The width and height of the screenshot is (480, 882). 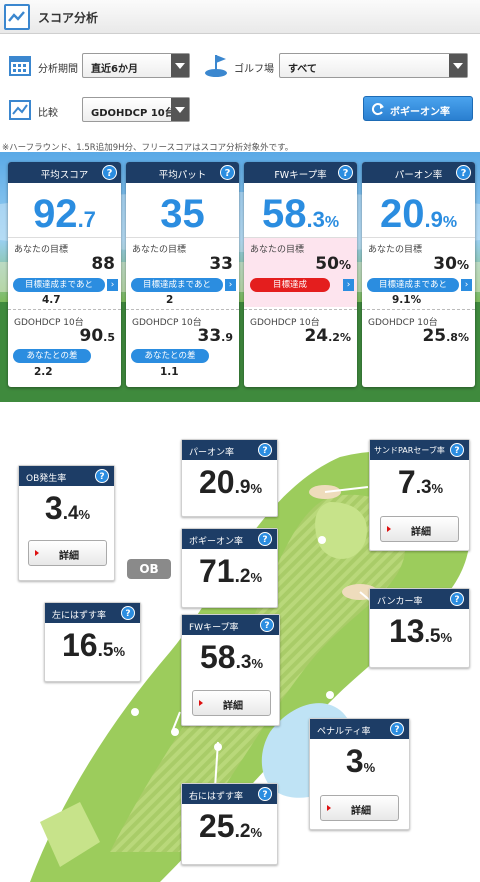 I want to click on stat-value: 20.9%, so click(x=418, y=214).